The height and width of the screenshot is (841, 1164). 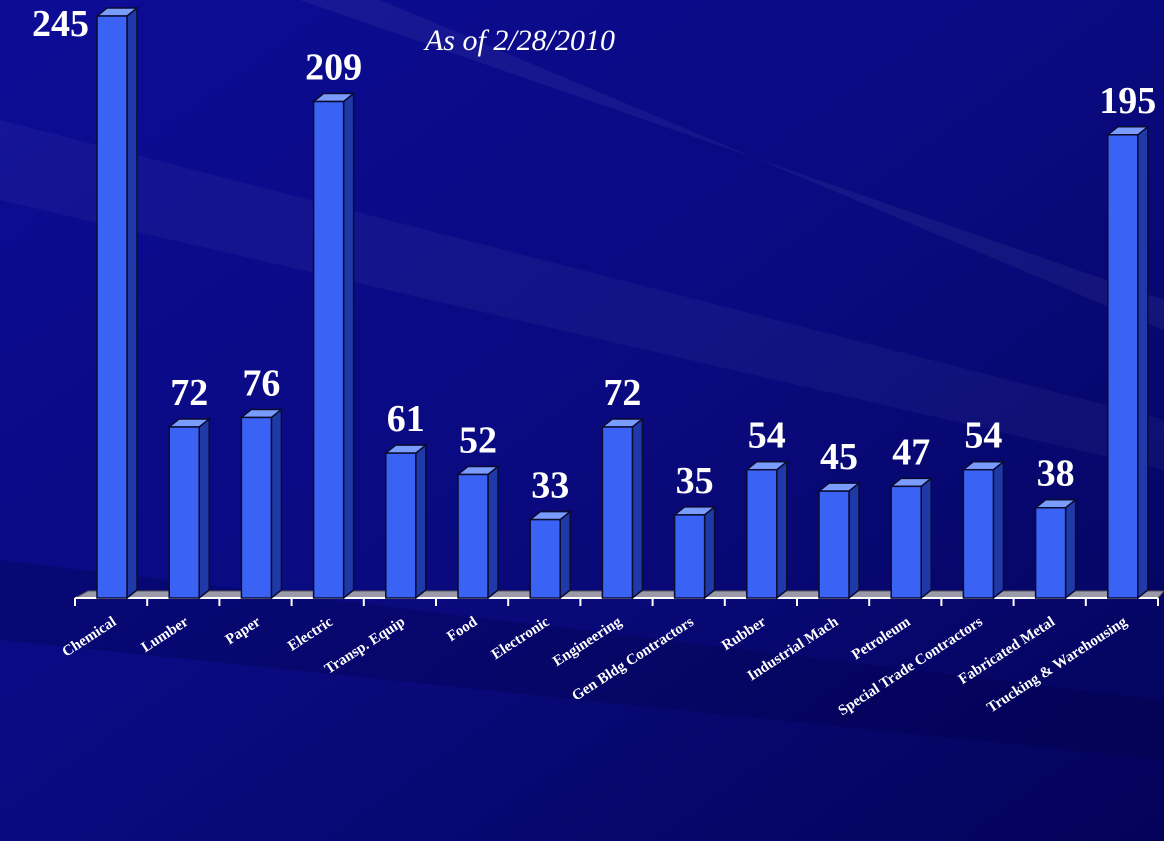 What do you see at coordinates (839, 457) in the screenshot?
I see `value-label: 45` at bounding box center [839, 457].